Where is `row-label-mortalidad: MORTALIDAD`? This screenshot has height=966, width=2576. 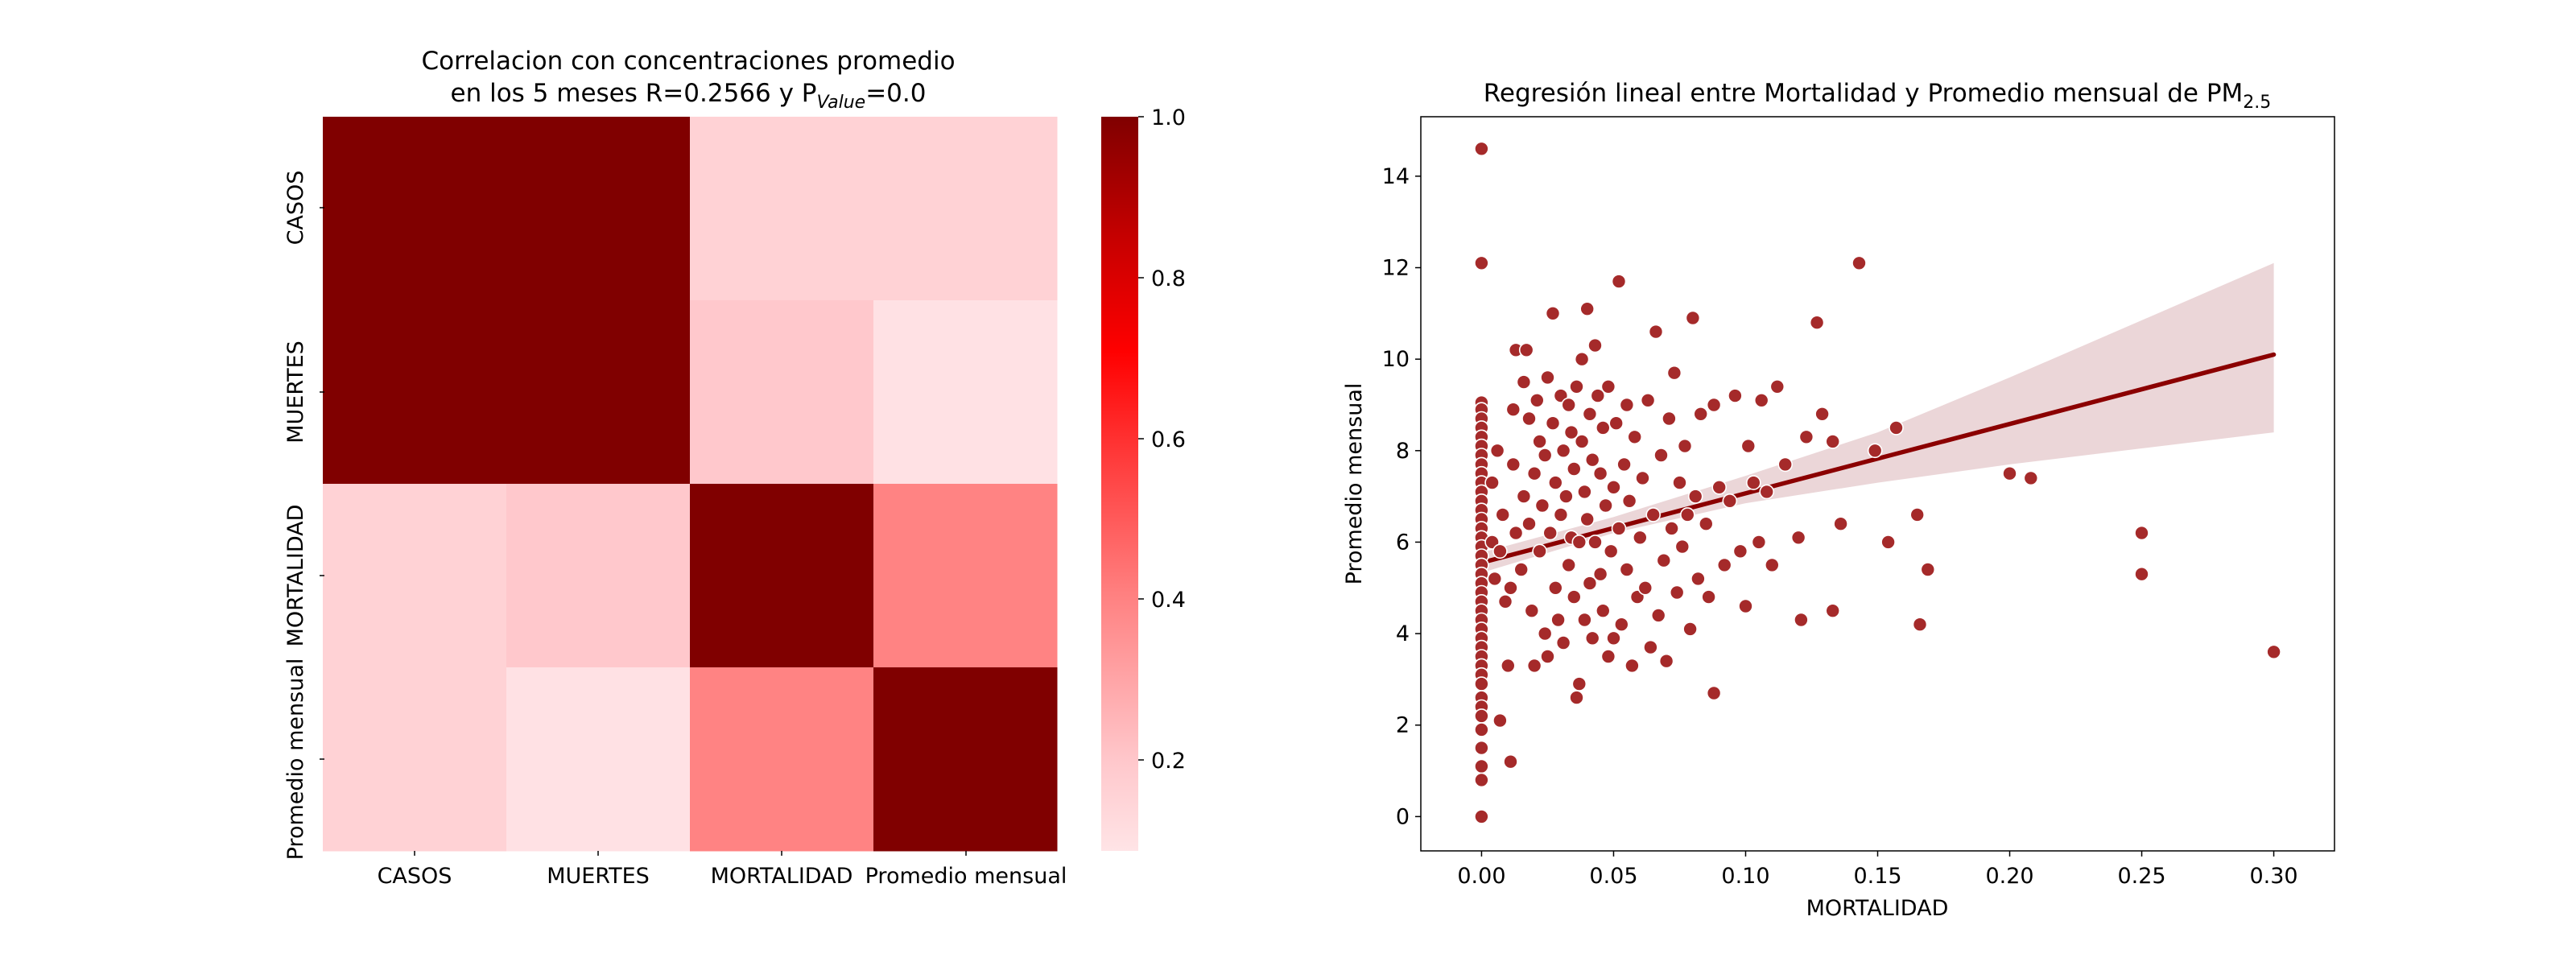
row-label-mortalidad: MORTALIDAD is located at coordinates (295, 576).